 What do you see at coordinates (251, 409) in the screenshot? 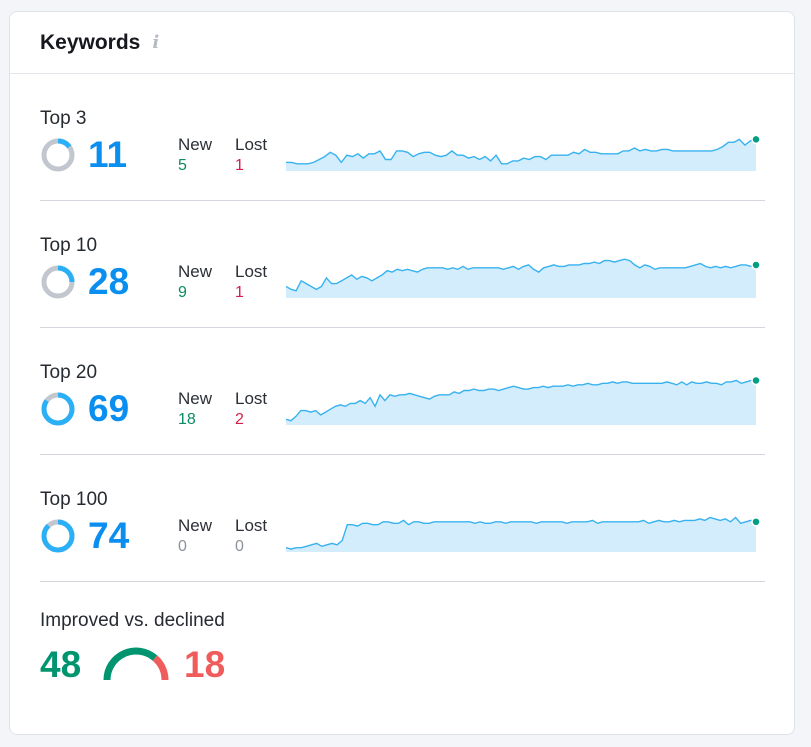
I see `lost-keywords: Lost 2` at bounding box center [251, 409].